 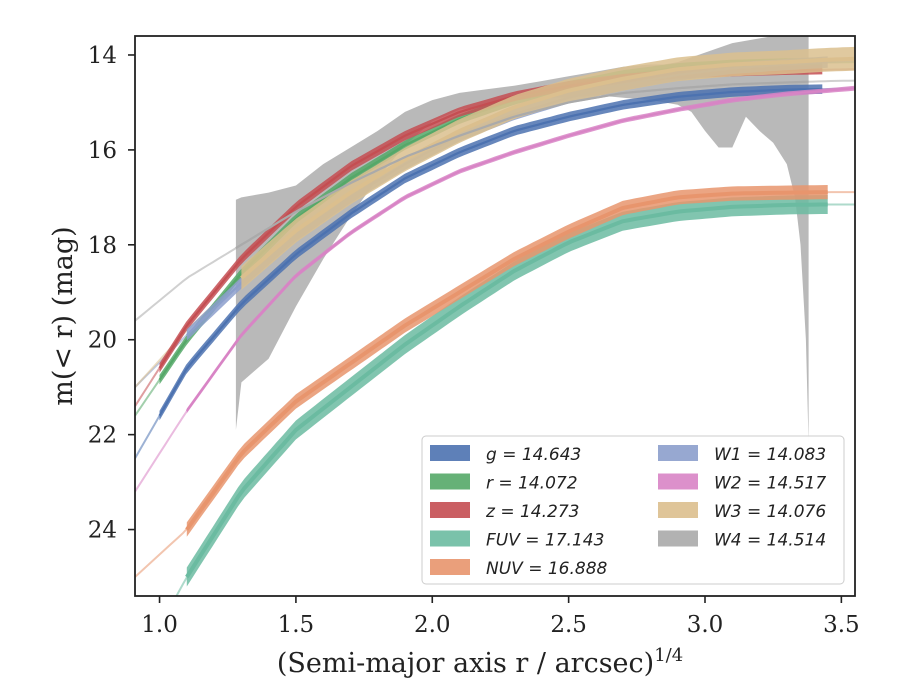 I want to click on legend-label-w4: W4 = 14.514, so click(x=770, y=541).